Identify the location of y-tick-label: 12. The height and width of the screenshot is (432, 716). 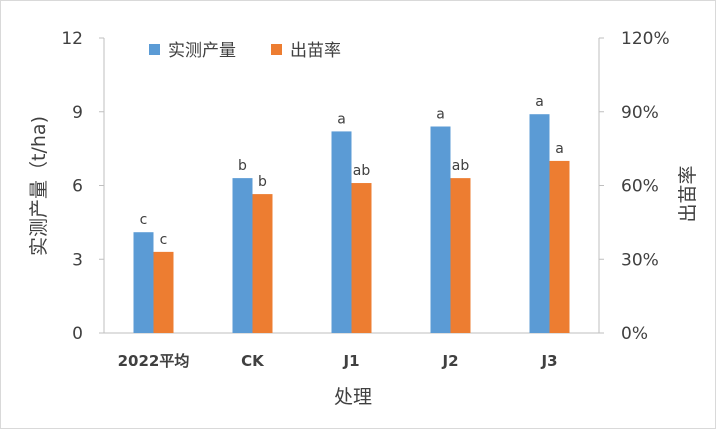
(72, 39).